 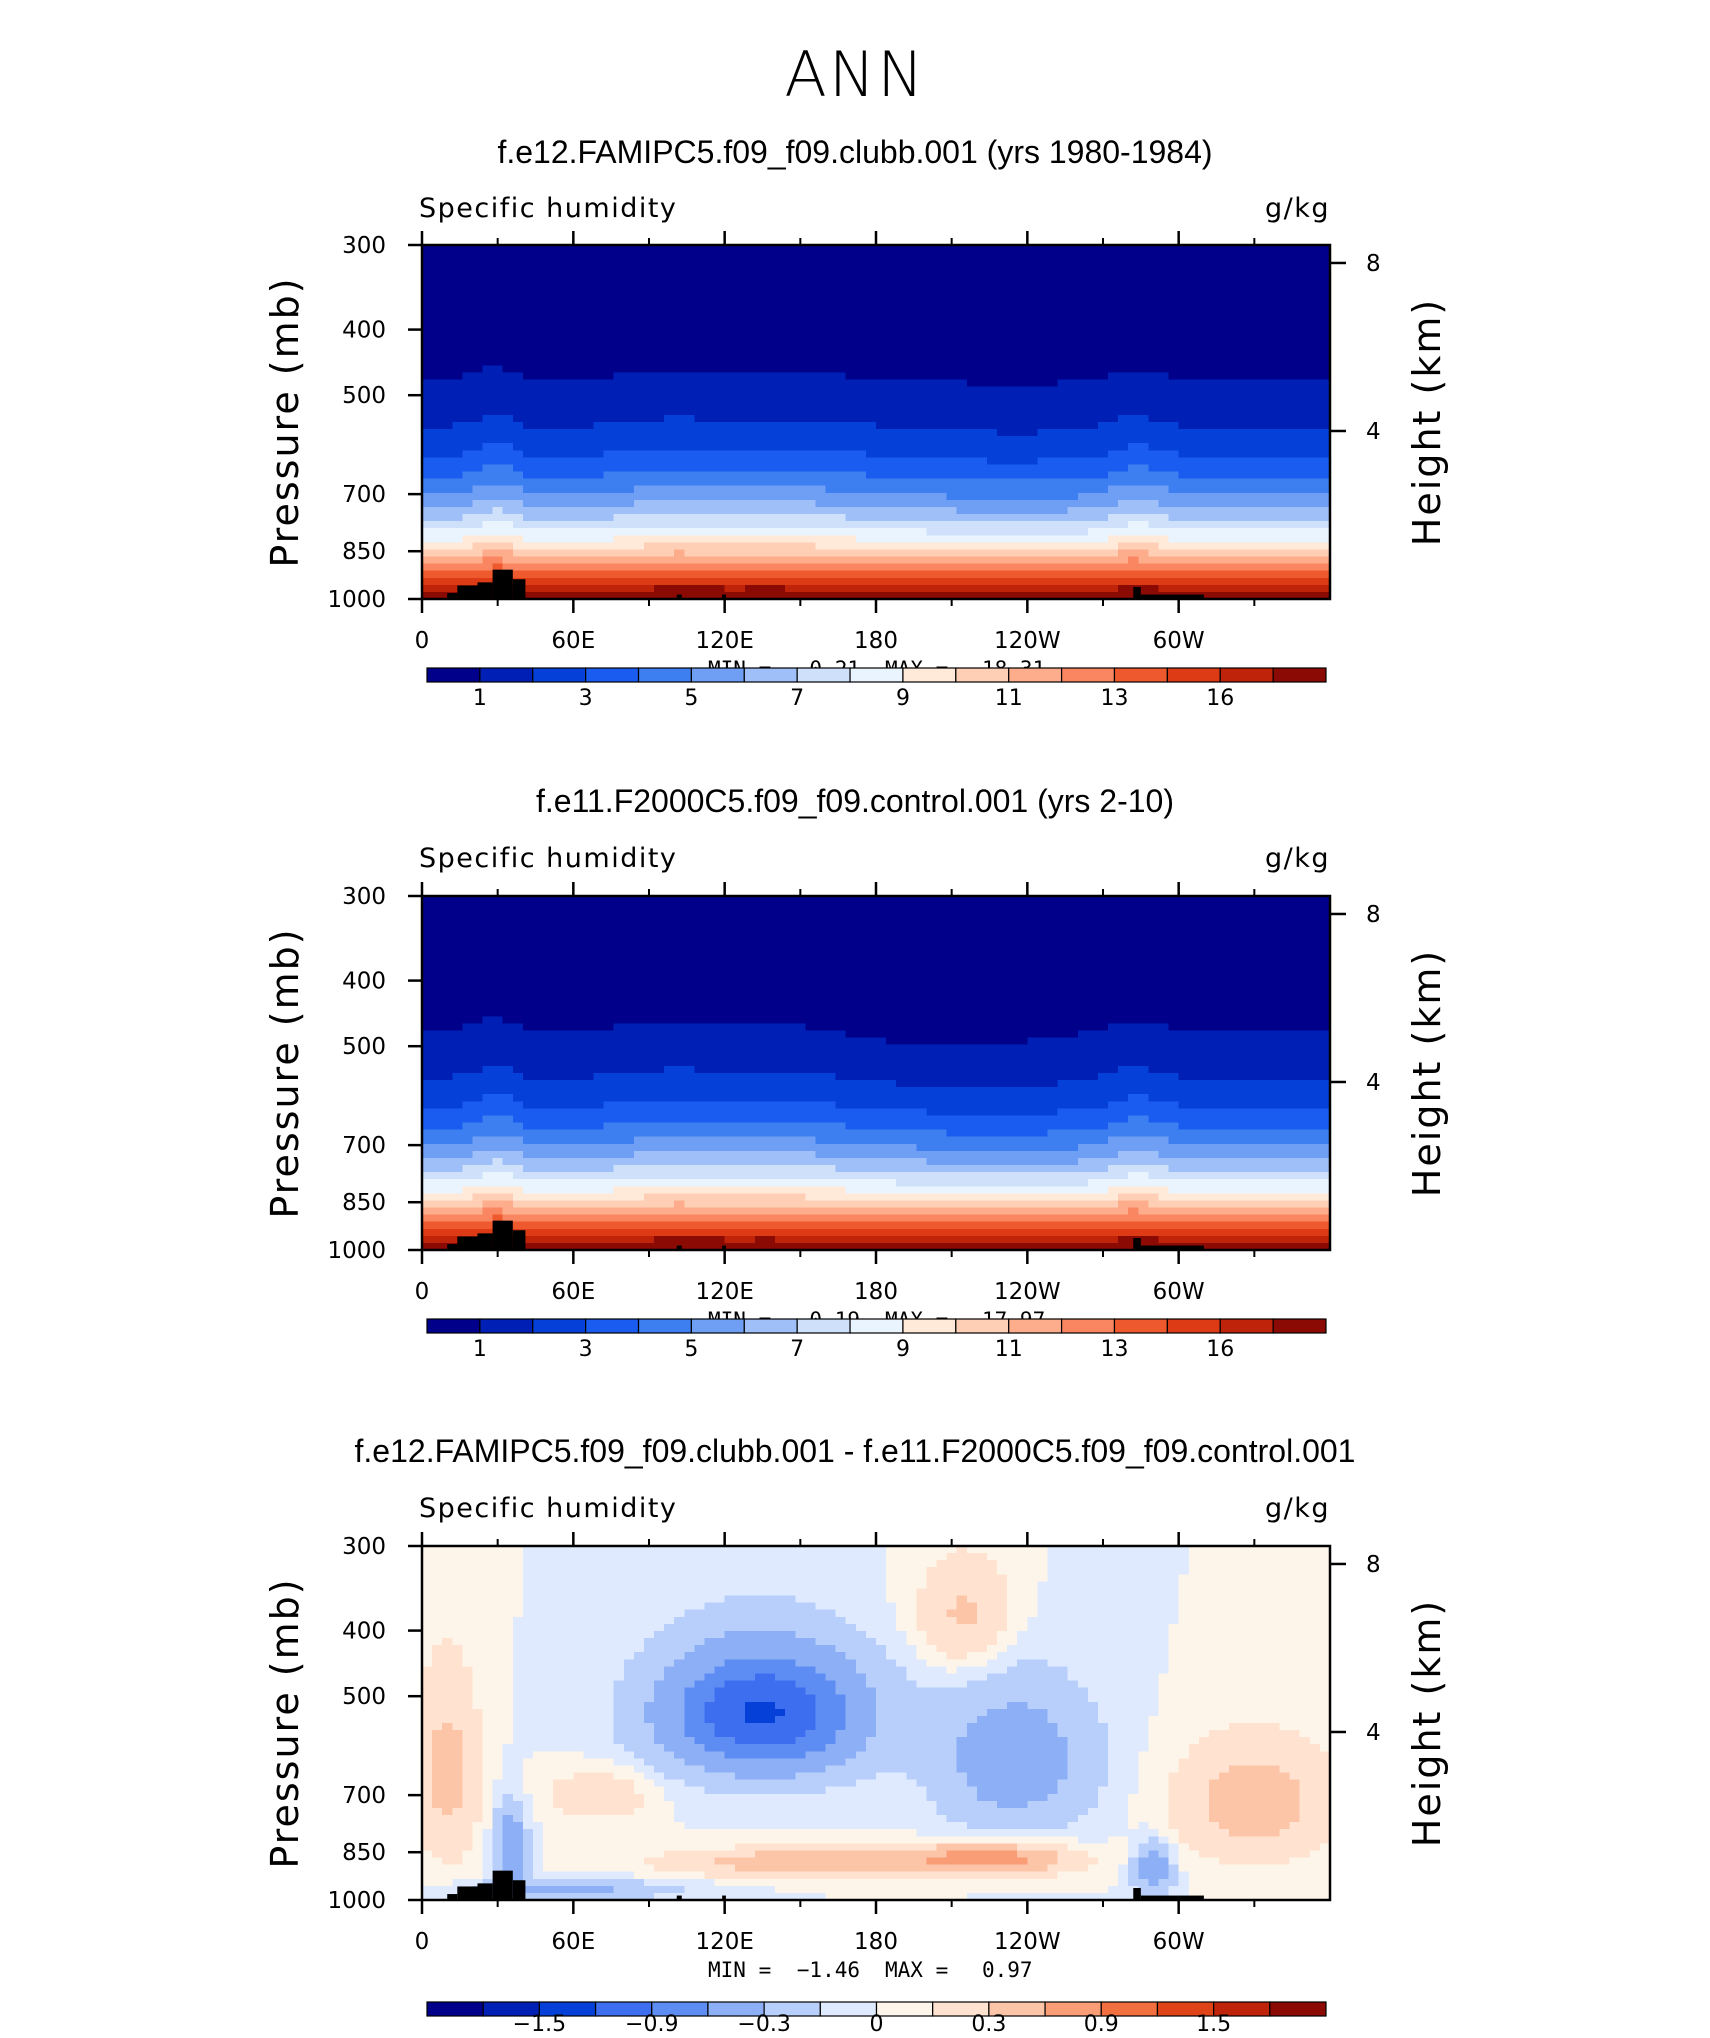 What do you see at coordinates (364, 246) in the screenshot?
I see `y-tick-label: 300` at bounding box center [364, 246].